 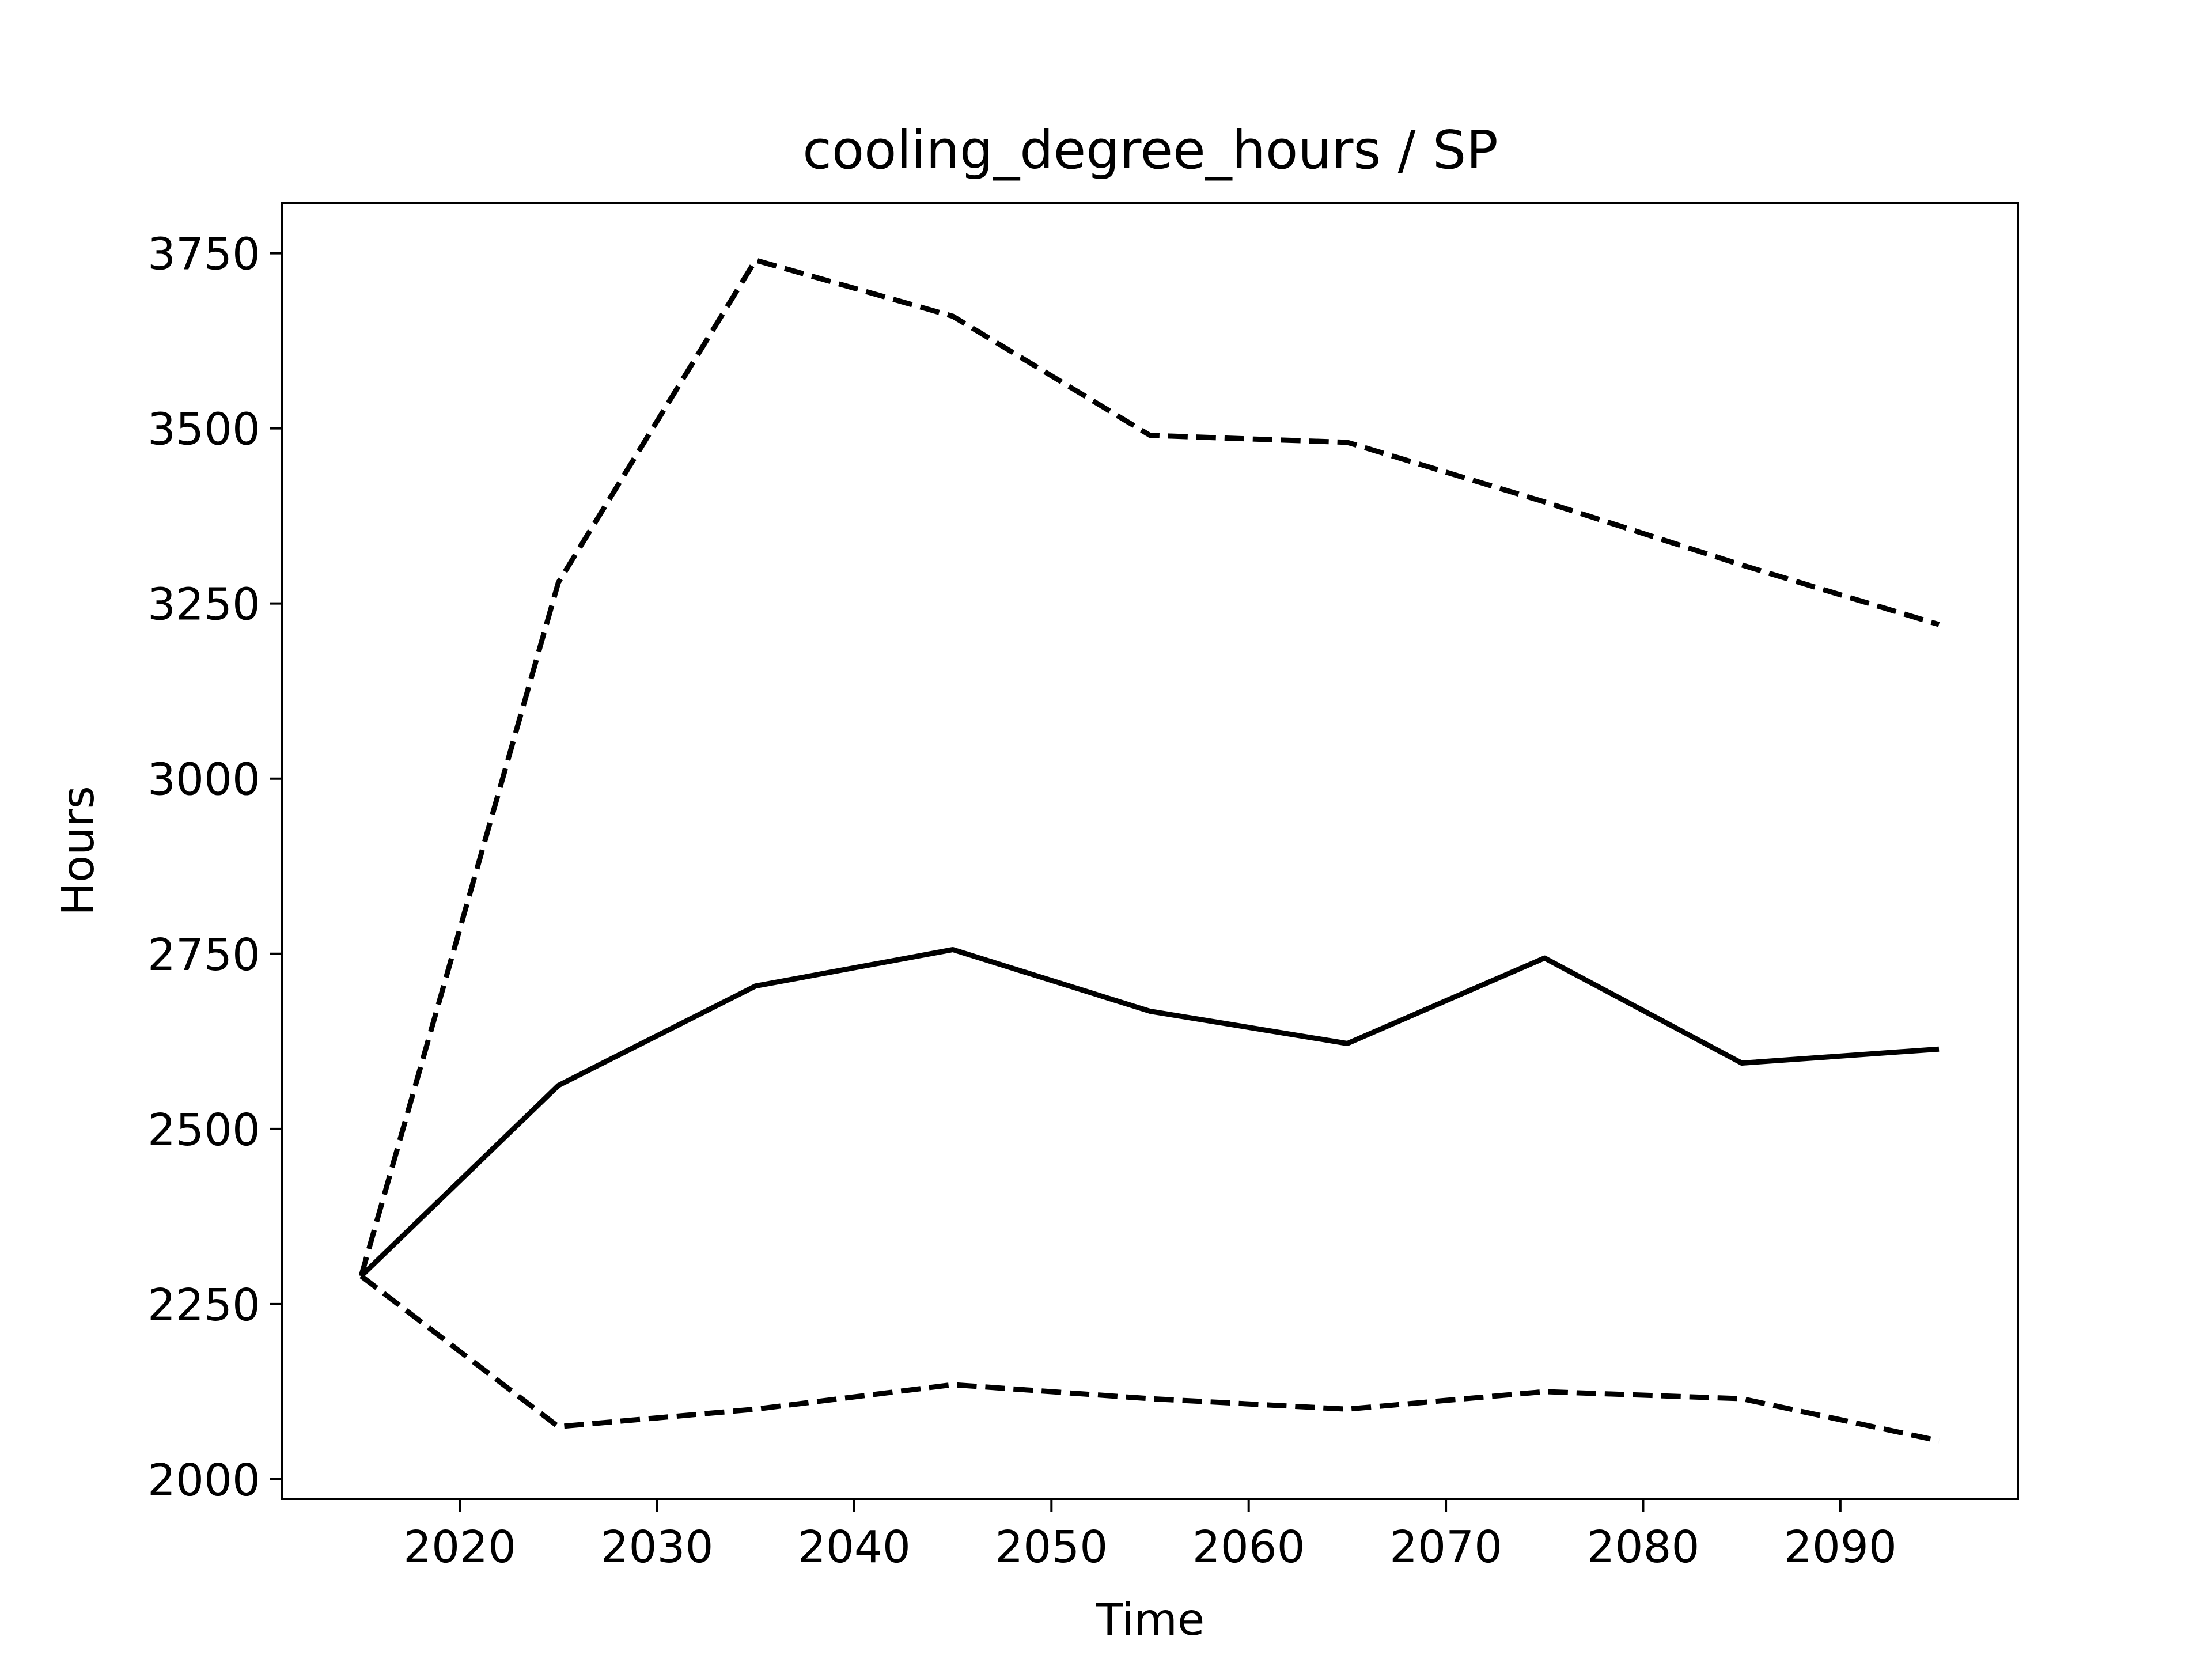 What do you see at coordinates (203, 955) in the screenshot?
I see `y-tick-label: 2750` at bounding box center [203, 955].